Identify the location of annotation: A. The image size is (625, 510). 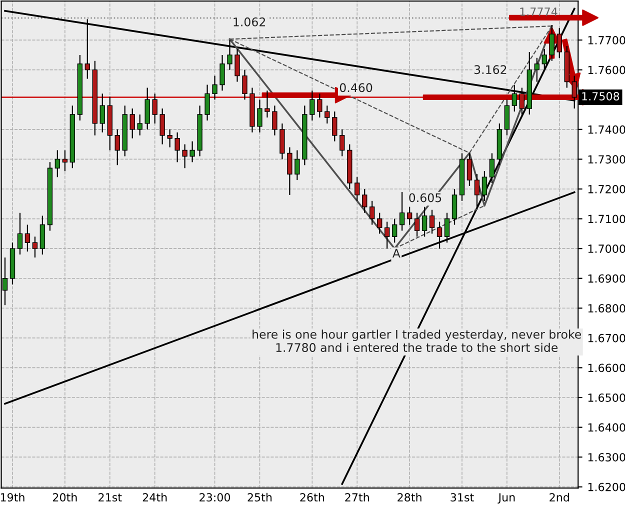
(396, 253).